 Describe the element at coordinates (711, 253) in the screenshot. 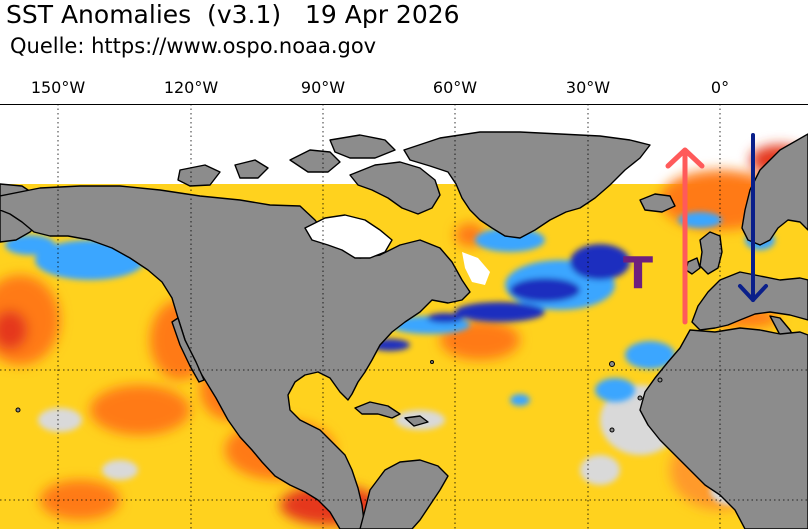

I see `land-british-isles` at that location.